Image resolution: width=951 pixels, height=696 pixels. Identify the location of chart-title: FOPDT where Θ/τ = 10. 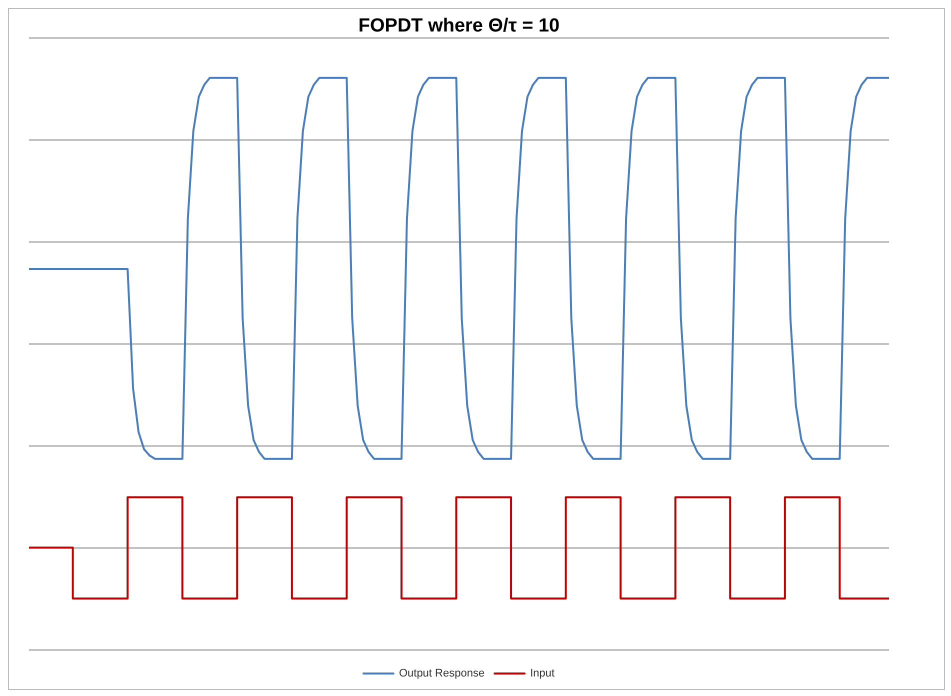
(459, 26).